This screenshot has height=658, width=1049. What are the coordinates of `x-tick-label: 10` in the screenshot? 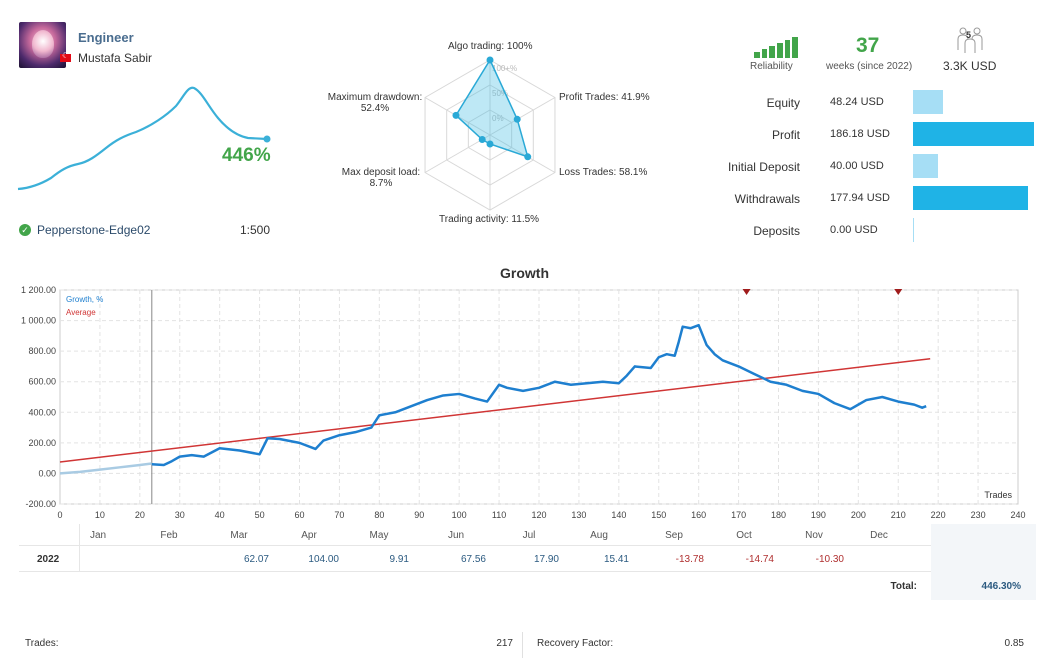 It's located at (100, 515).